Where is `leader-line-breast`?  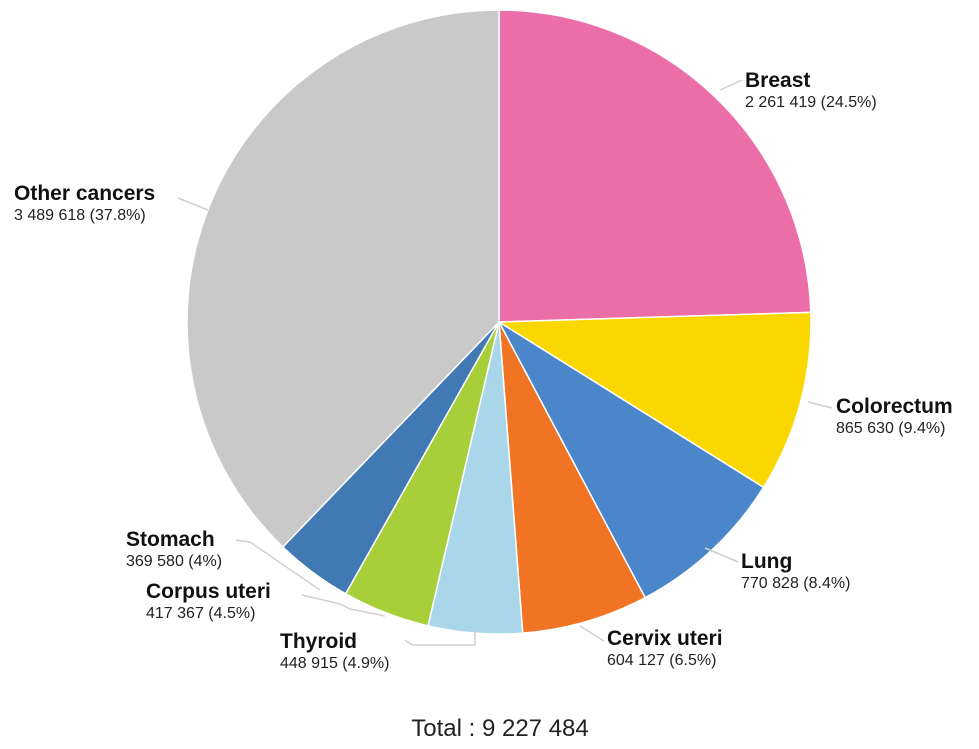
leader-line-breast is located at coordinates (731, 85).